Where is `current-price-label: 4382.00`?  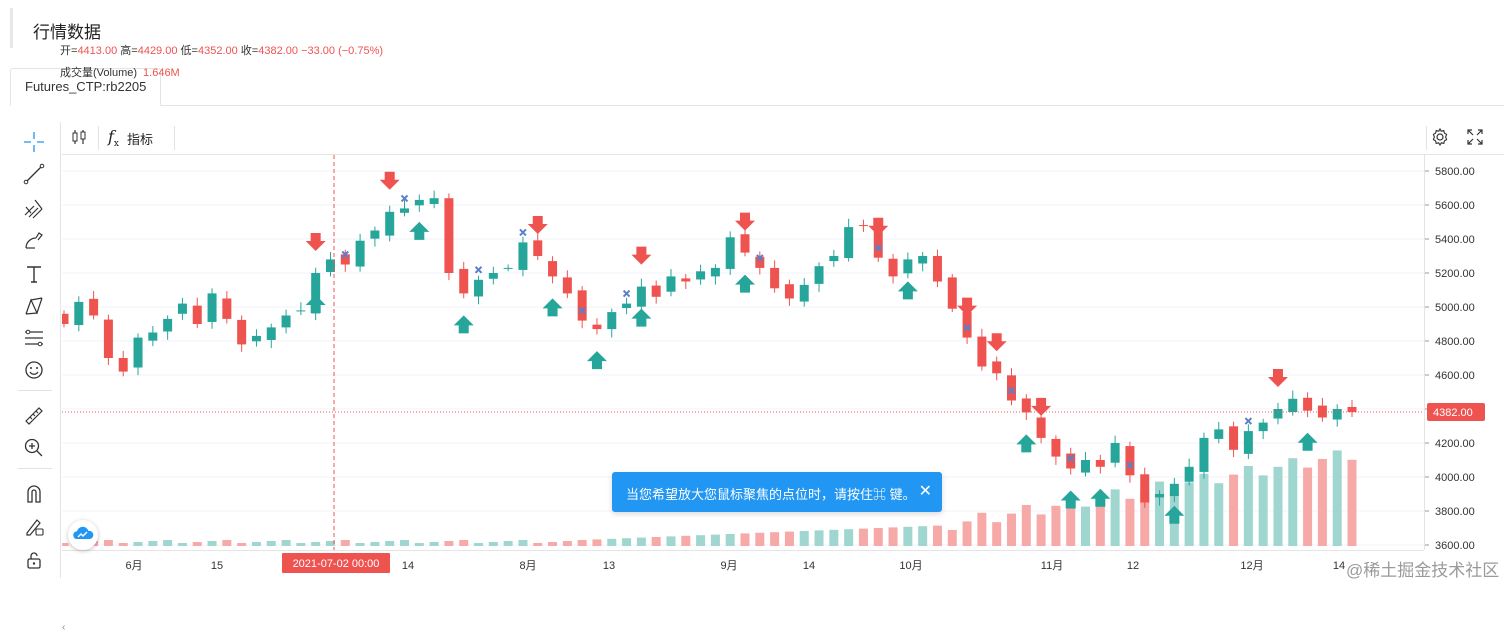 current-price-label: 4382.00 is located at coordinates (1453, 413).